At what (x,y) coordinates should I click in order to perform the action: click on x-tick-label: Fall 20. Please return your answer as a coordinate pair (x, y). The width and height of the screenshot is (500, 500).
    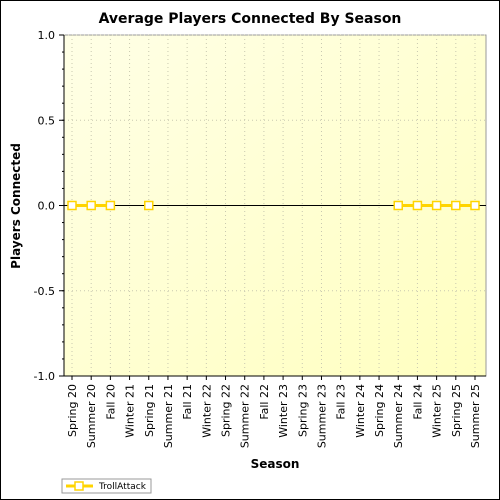
    Looking at the image, I should click on (110, 402).